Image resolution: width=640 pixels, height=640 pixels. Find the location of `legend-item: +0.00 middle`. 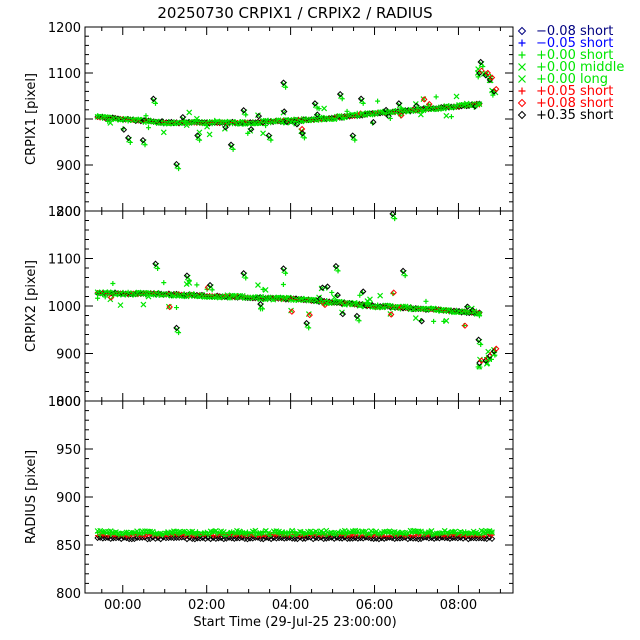

legend-item: +0.00 middle is located at coordinates (571, 67).